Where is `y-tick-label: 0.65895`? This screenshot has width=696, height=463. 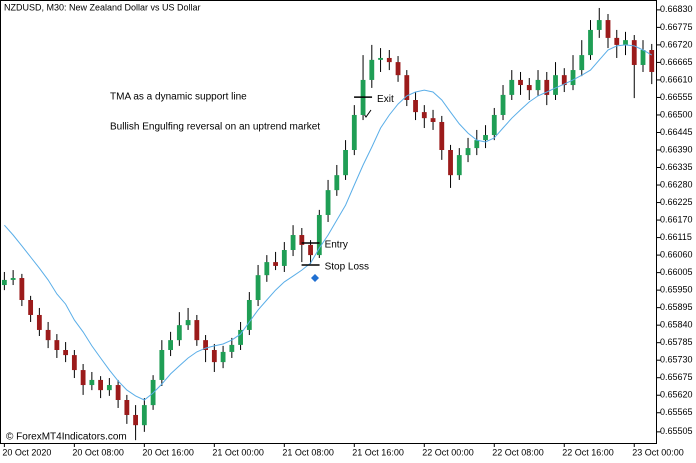 y-tick-label: 0.65895 is located at coordinates (676, 307).